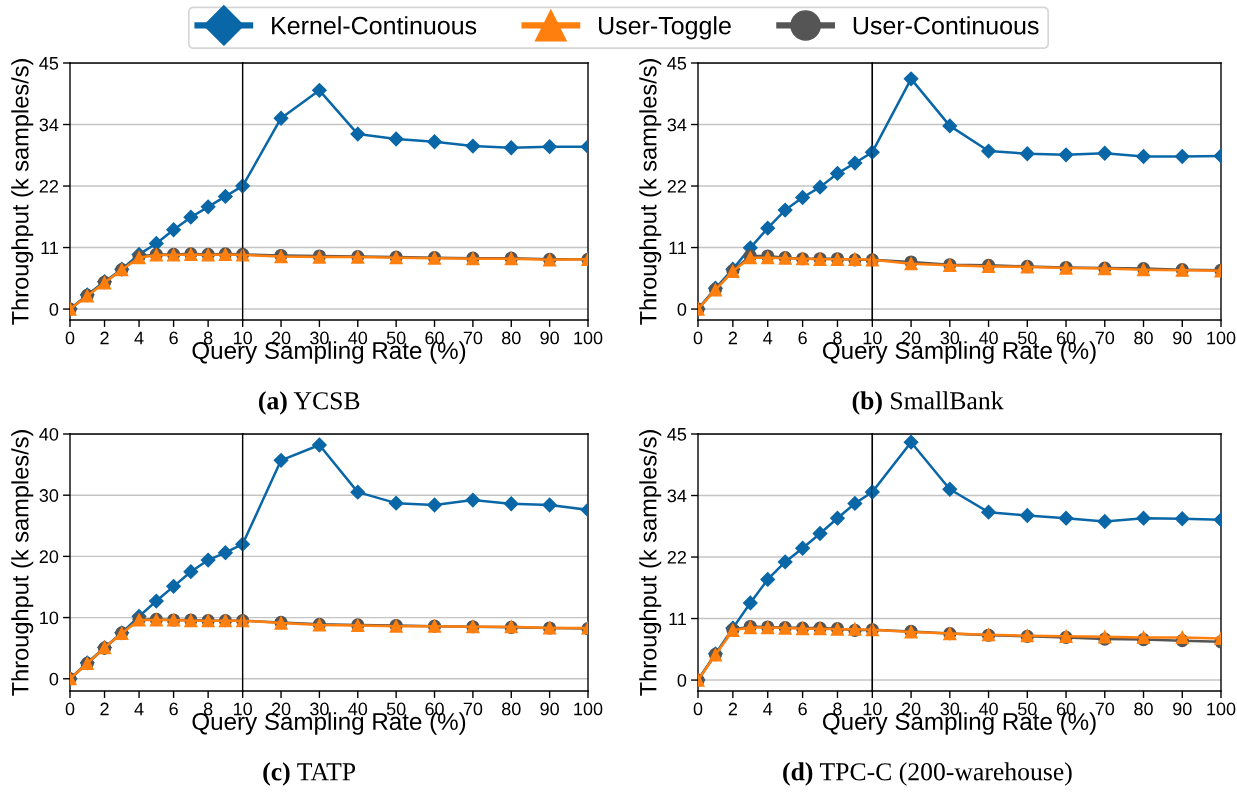 The height and width of the screenshot is (792, 1237). I want to click on legend-label: User-Toggle, so click(665, 28).